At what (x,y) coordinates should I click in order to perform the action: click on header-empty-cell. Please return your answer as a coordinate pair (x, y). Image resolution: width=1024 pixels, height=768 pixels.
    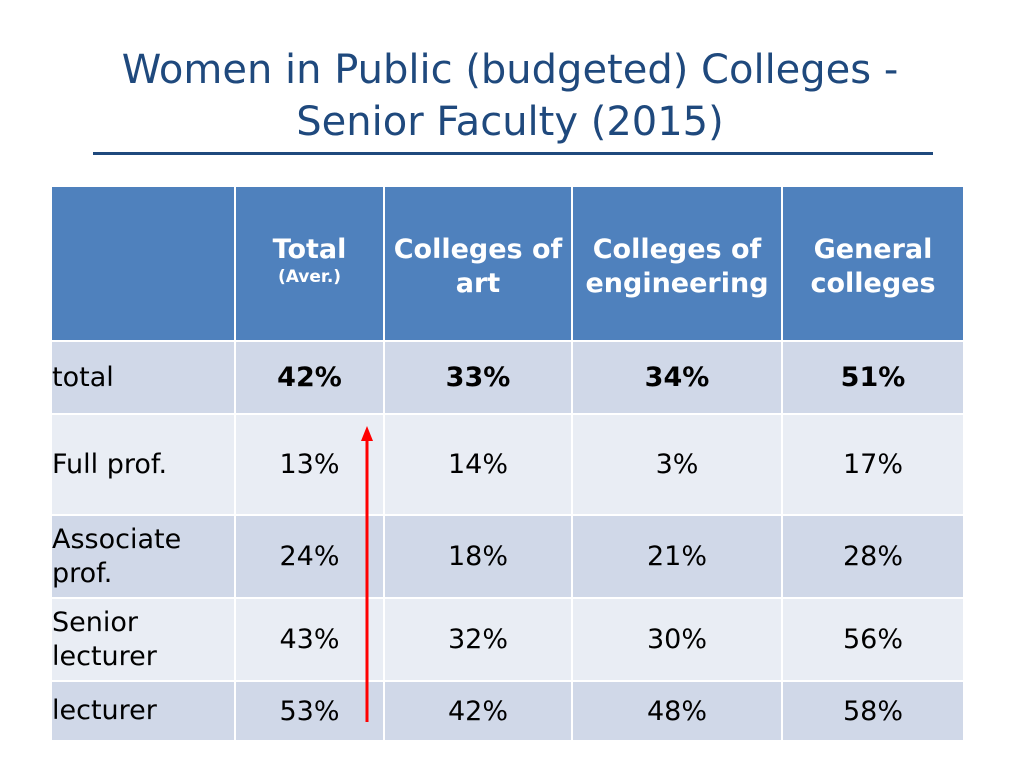
    Looking at the image, I should click on (144, 264).